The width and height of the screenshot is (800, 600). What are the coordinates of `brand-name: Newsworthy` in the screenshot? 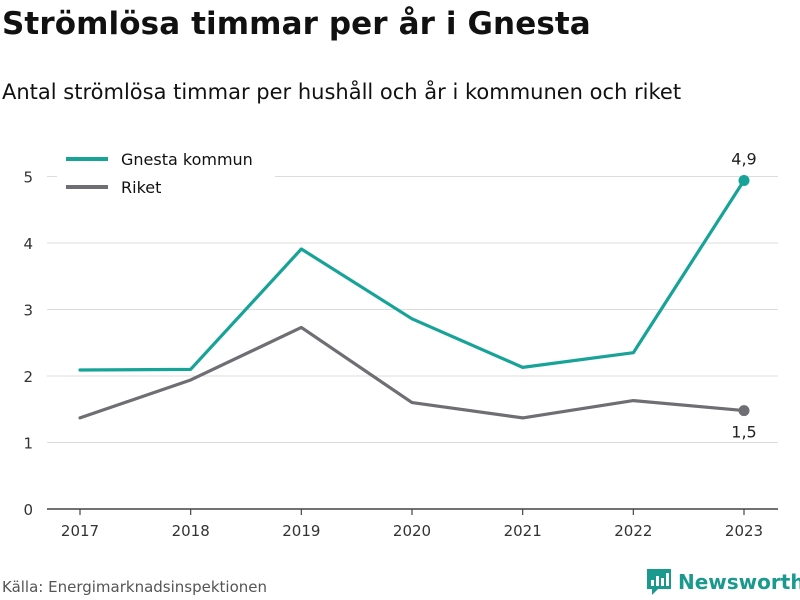 It's located at (739, 582).